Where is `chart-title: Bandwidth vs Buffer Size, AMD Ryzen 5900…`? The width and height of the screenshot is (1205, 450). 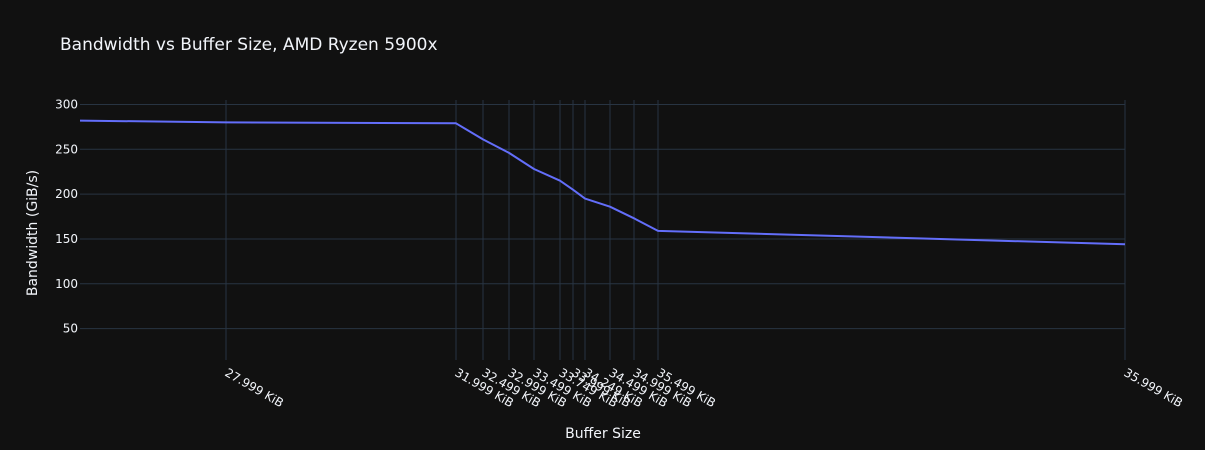 chart-title: Bandwidth vs Buffer Size, AMD Ryzen 5900… is located at coordinates (249, 45).